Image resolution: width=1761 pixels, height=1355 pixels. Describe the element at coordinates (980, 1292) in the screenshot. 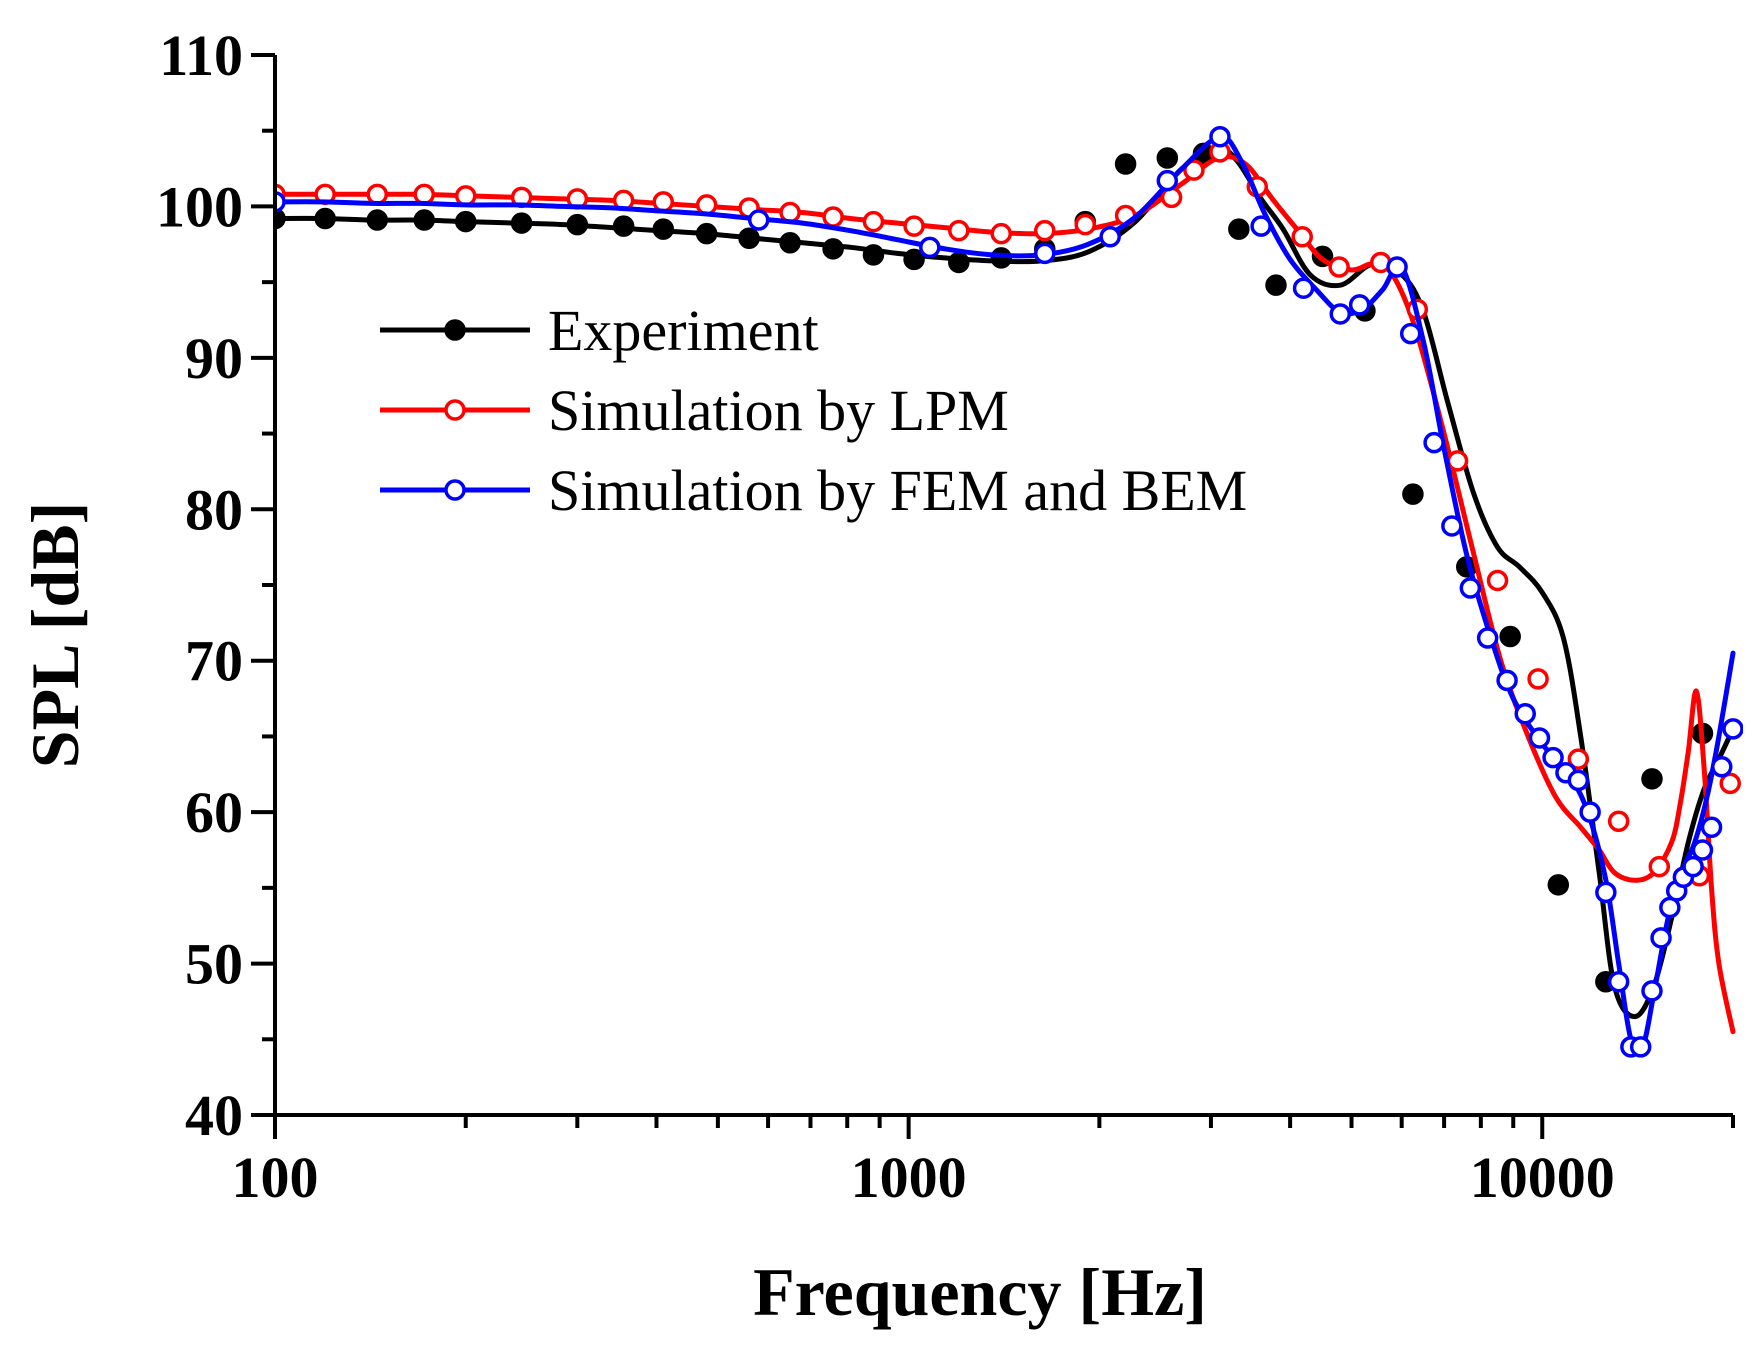

I see `x-axis-title: Frequency [Hz]` at that location.